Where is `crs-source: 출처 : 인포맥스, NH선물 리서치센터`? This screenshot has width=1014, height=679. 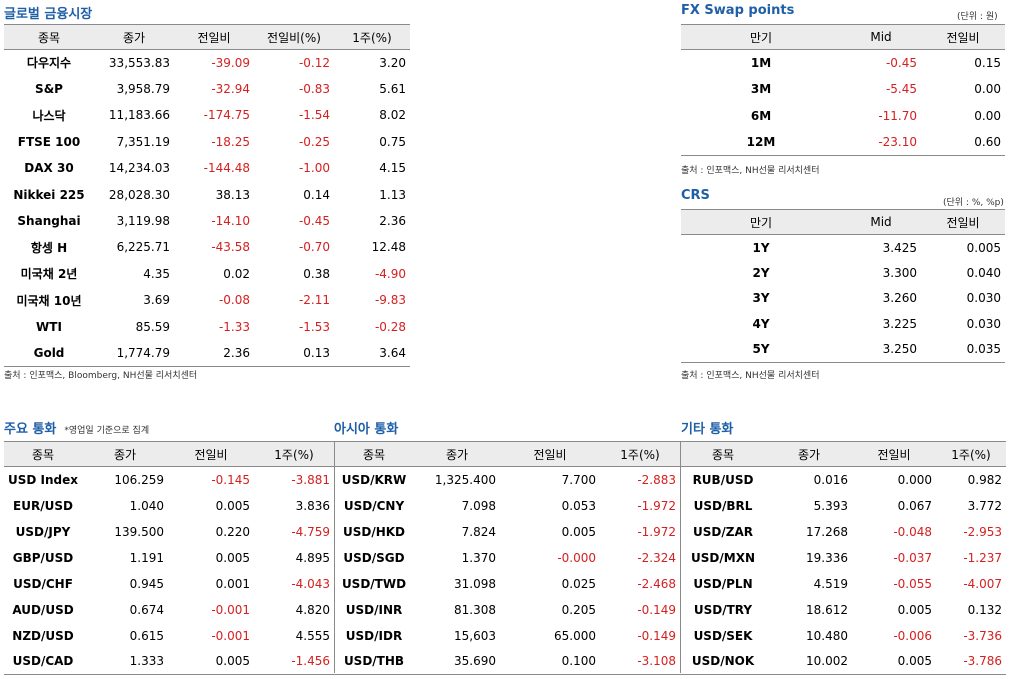 crs-source: 출처 : 인포맥스, NH선물 리서치센터 is located at coordinates (750, 376).